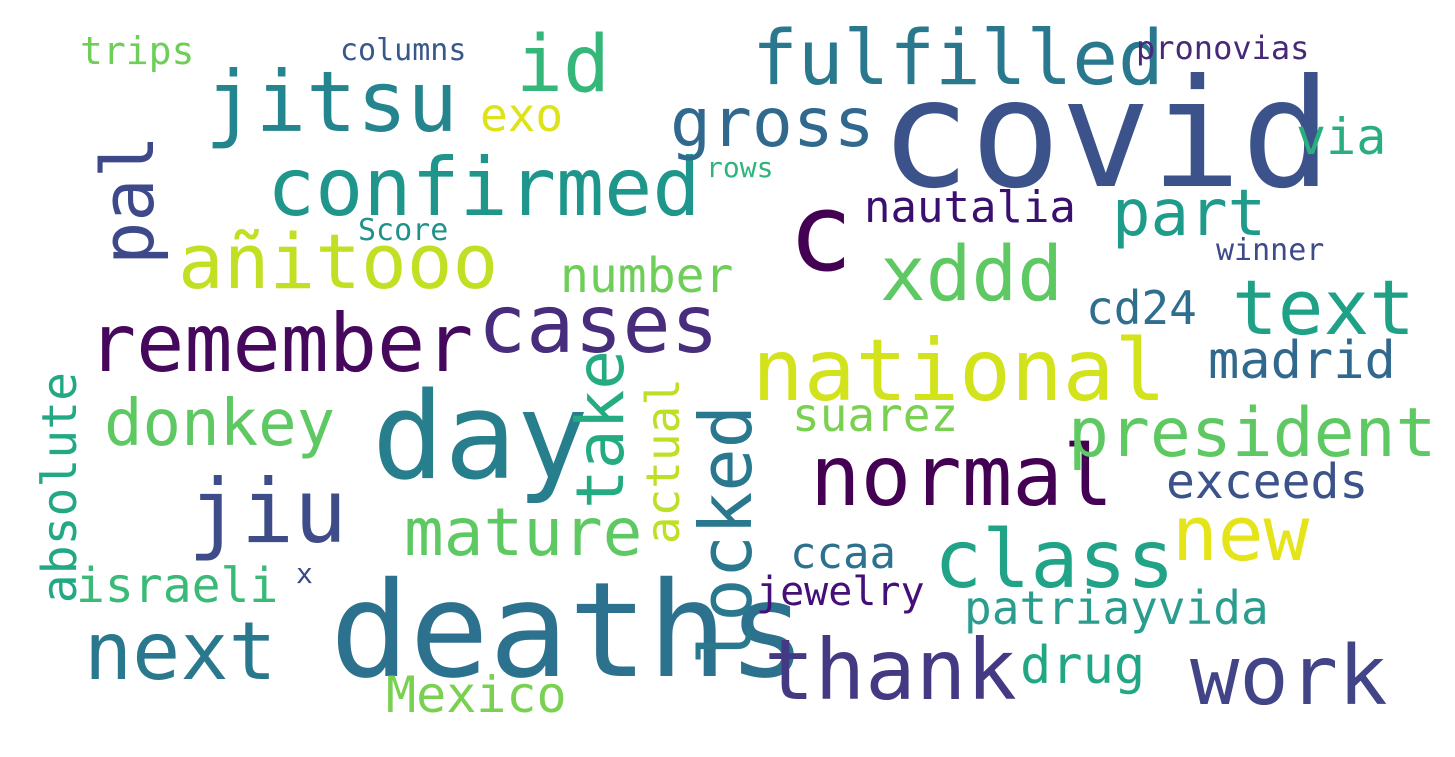 This screenshot has width=1455, height=757. I want to click on word-anitooo: añitooo, so click(338, 261).